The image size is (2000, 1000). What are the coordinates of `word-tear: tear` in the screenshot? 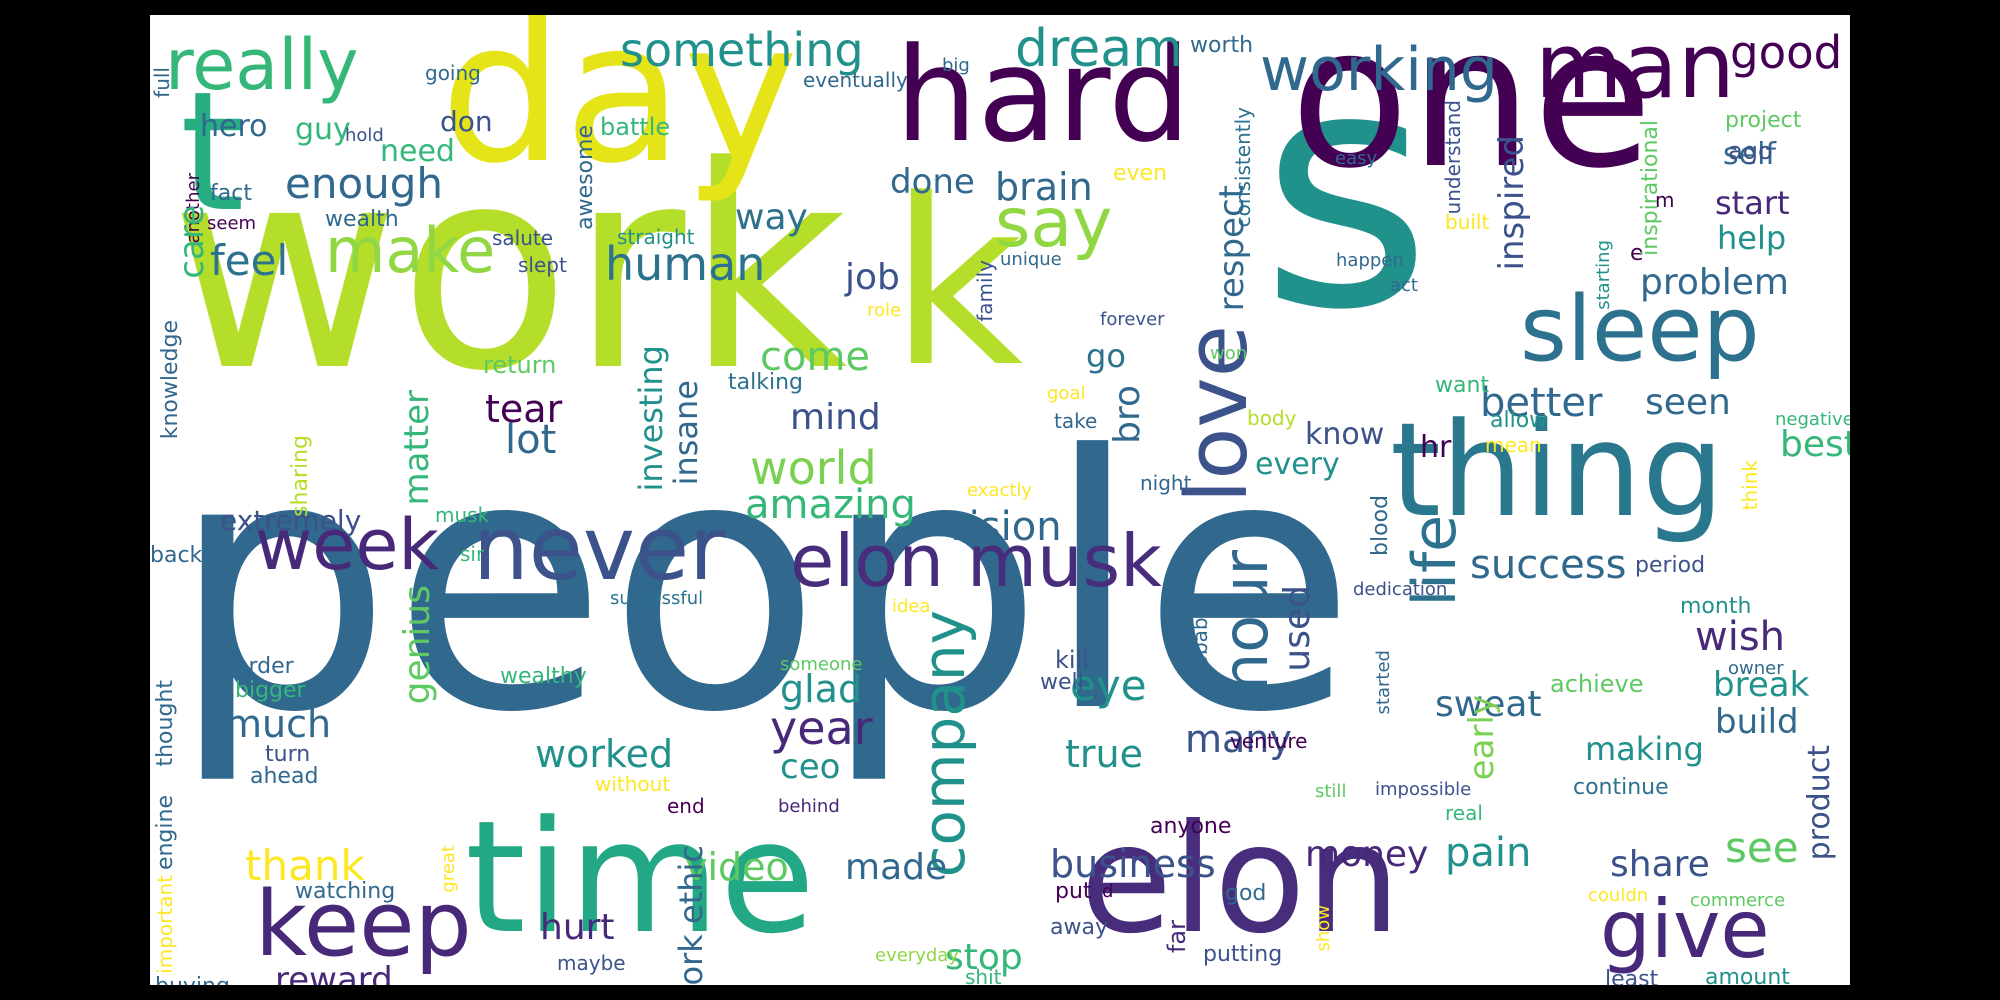 It's located at (524, 409).